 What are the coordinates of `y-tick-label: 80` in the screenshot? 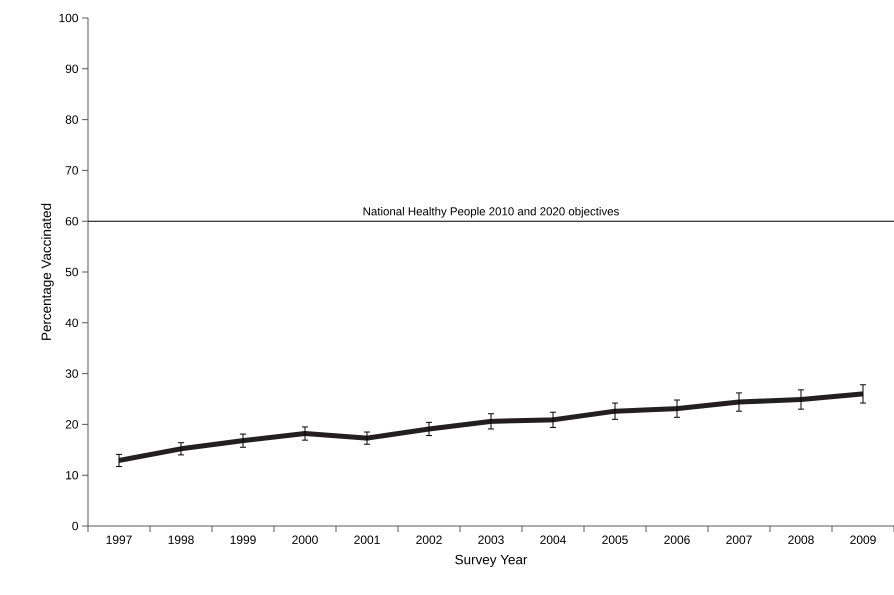 It's located at (72, 119).